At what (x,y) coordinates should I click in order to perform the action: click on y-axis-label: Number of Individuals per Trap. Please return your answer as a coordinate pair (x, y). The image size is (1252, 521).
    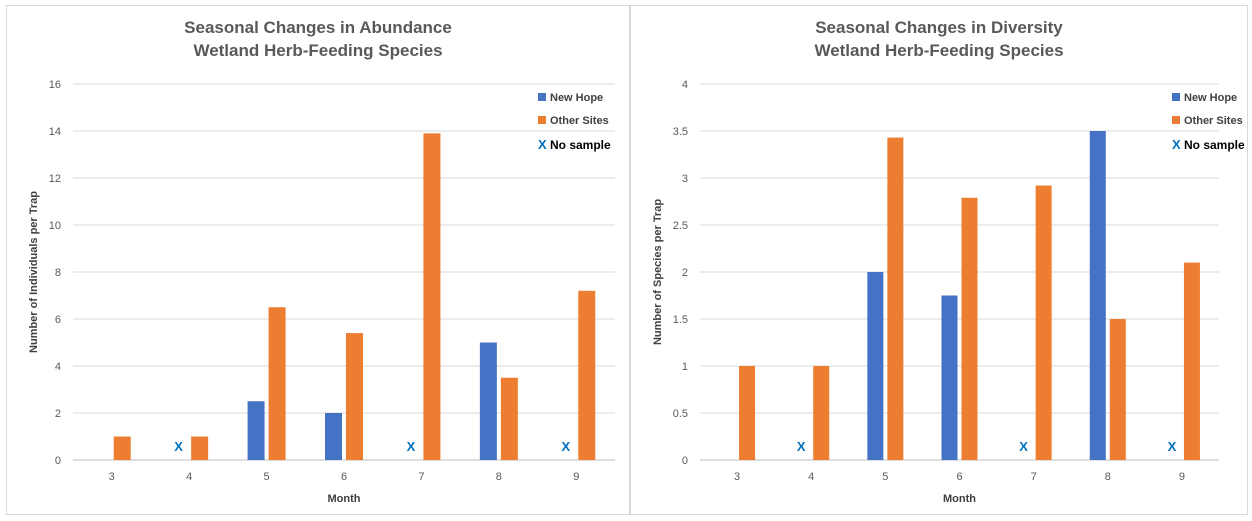
    Looking at the image, I should click on (34, 272).